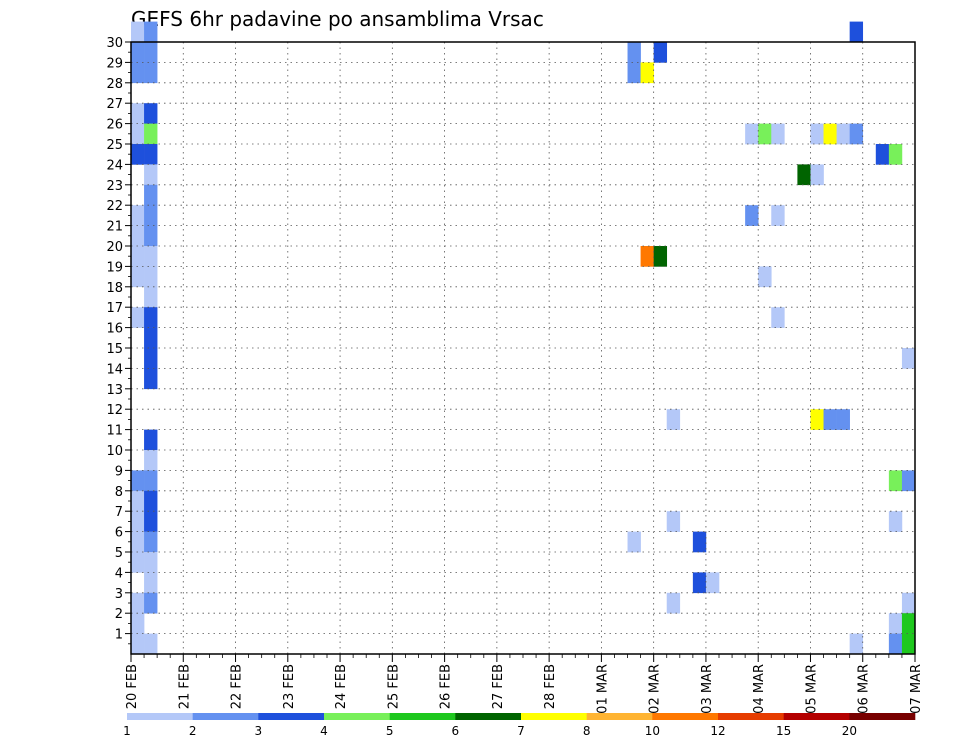 This screenshot has width=960, height=742. I want to click on y-tick-label: 16, so click(114, 329).